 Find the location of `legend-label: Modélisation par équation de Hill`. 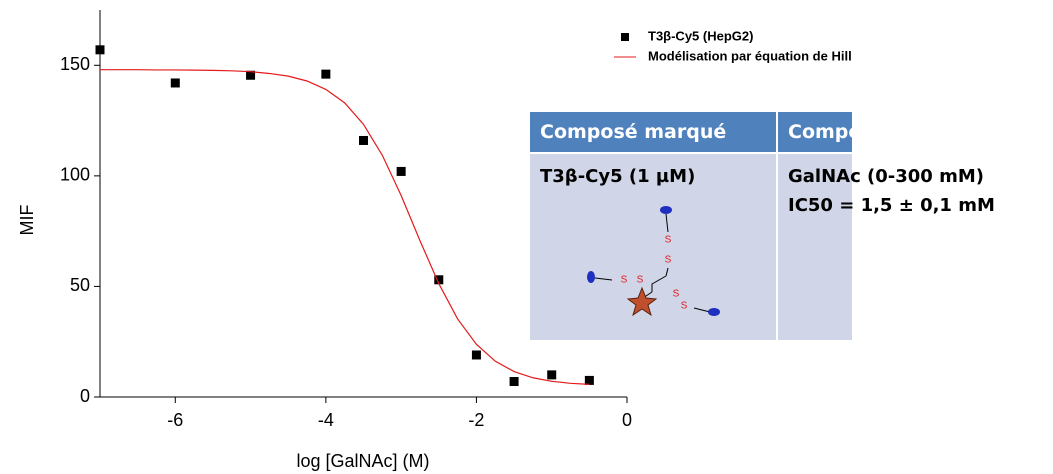

legend-label: Modélisation par équation de Hill is located at coordinates (750, 55).